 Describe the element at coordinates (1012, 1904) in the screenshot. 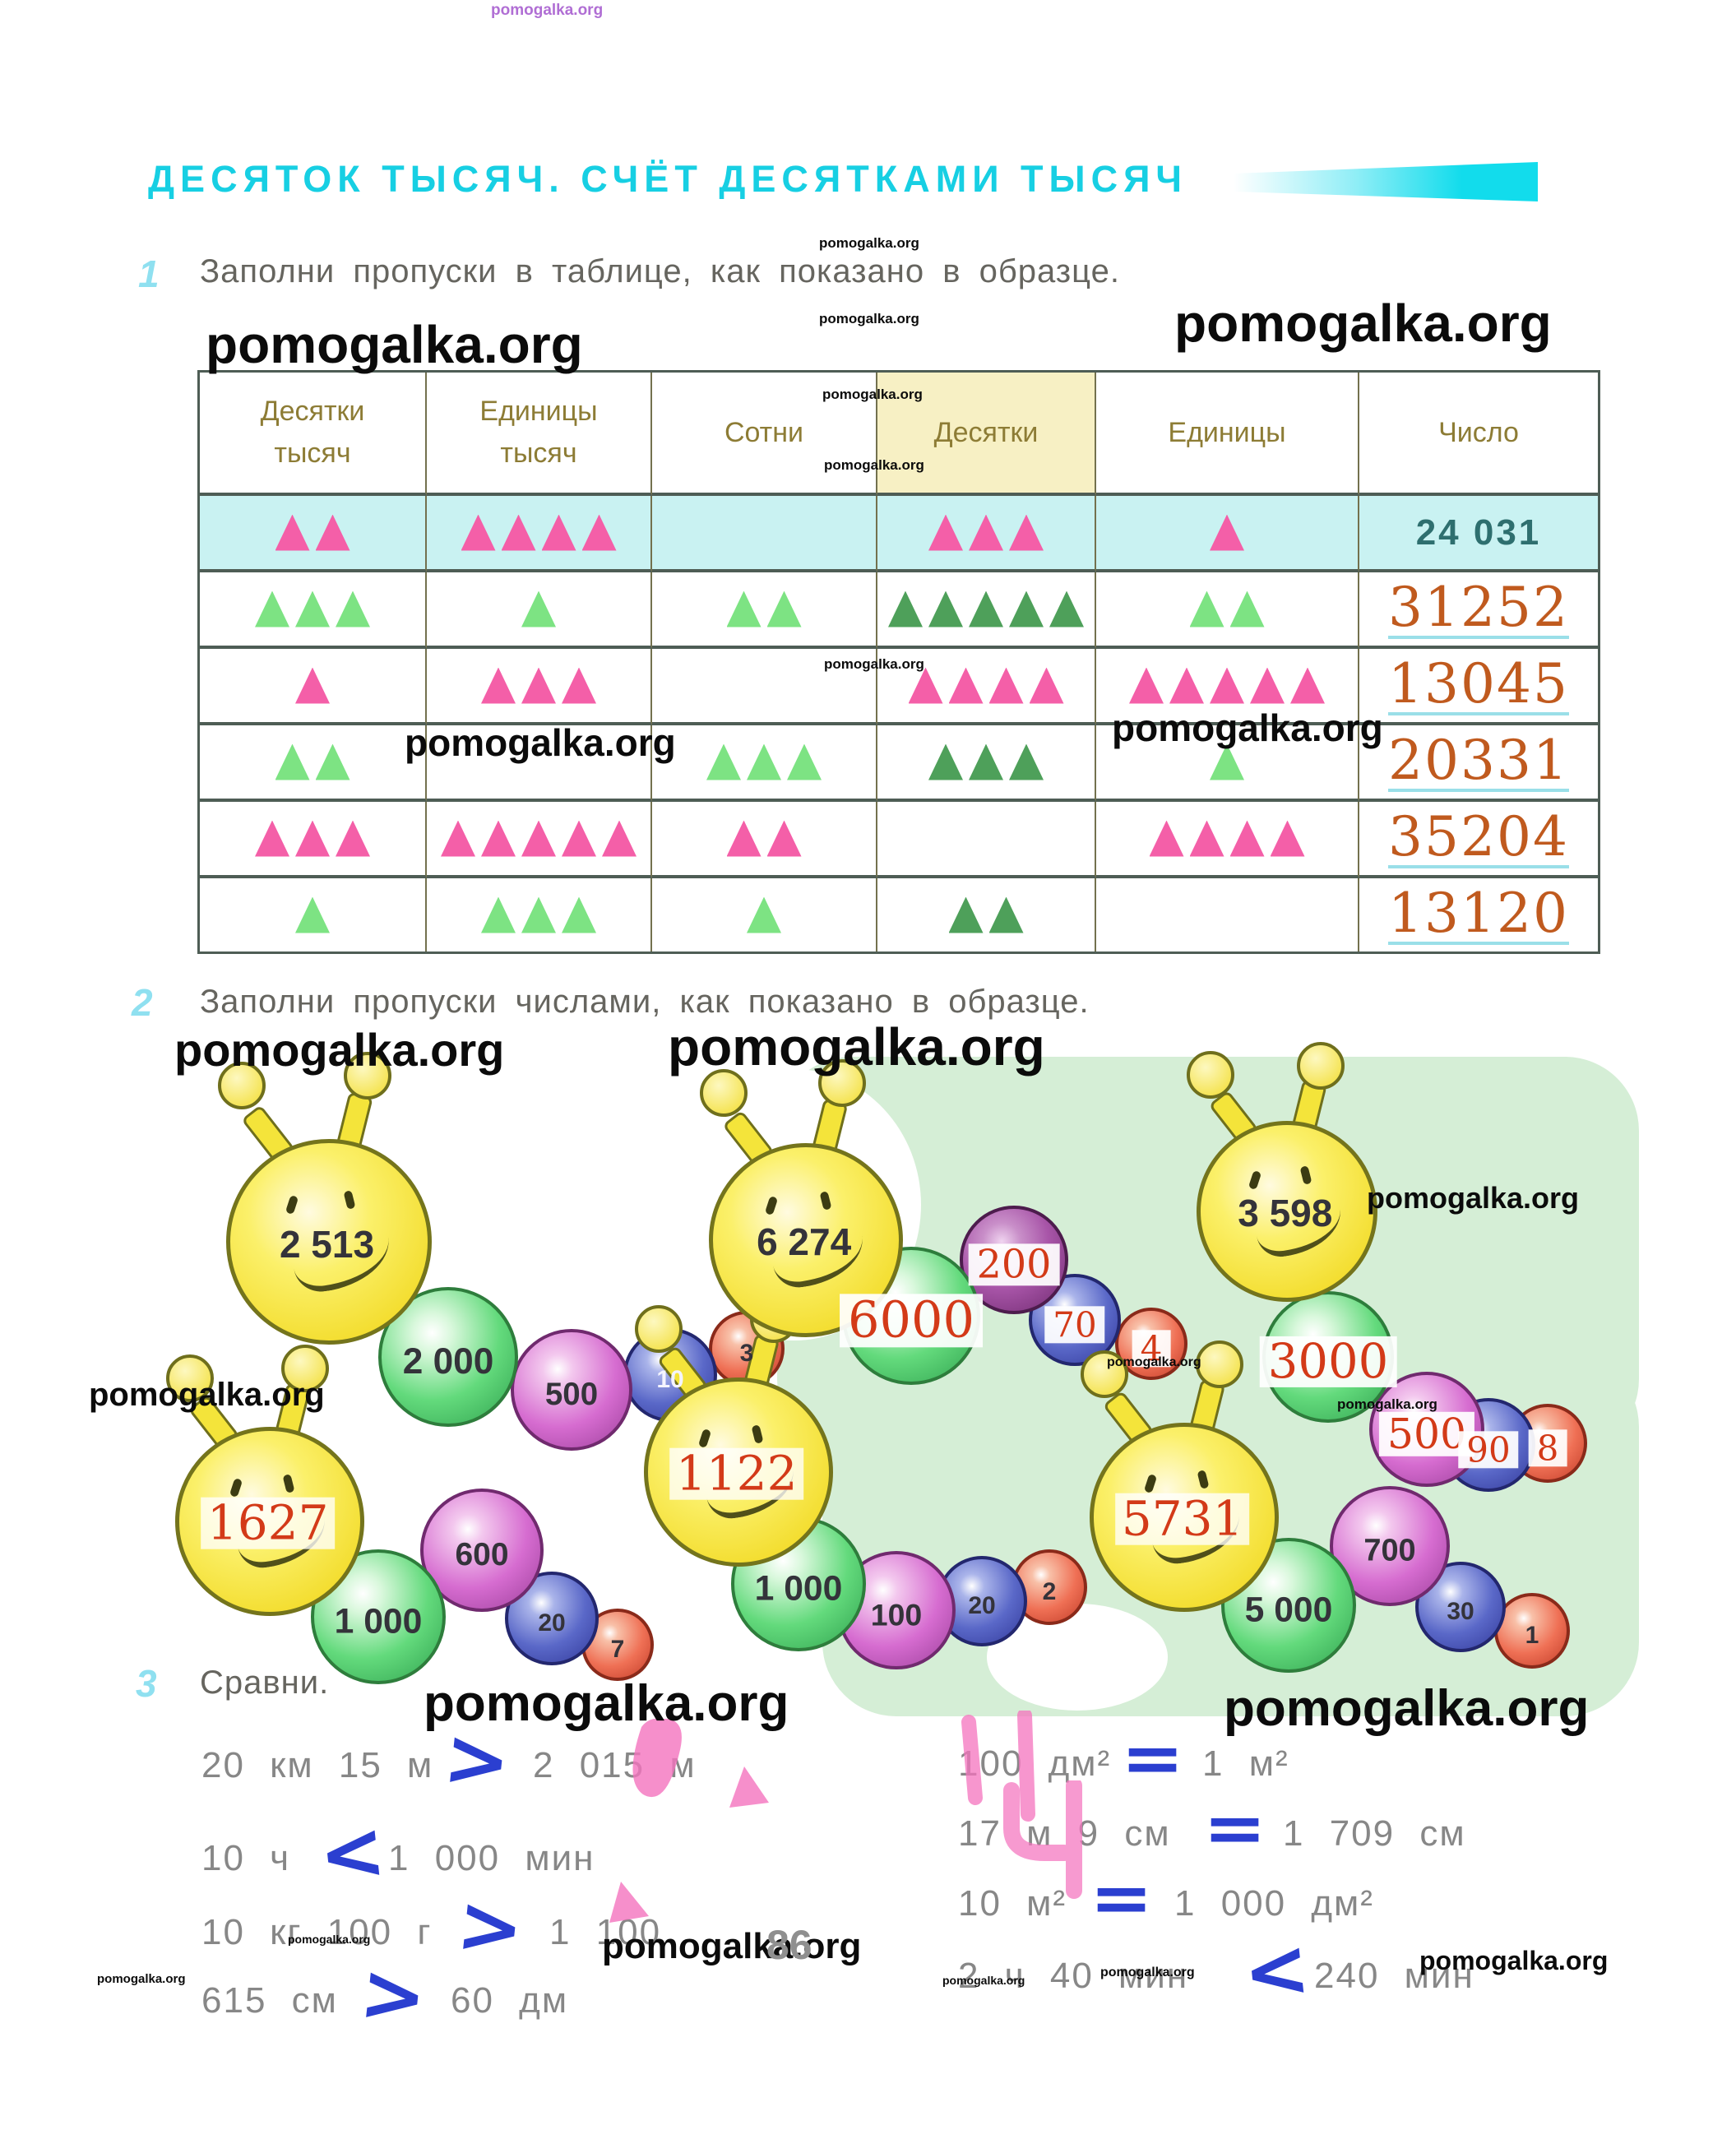

I see `comparison-right-3-lhs: 10 м²` at that location.